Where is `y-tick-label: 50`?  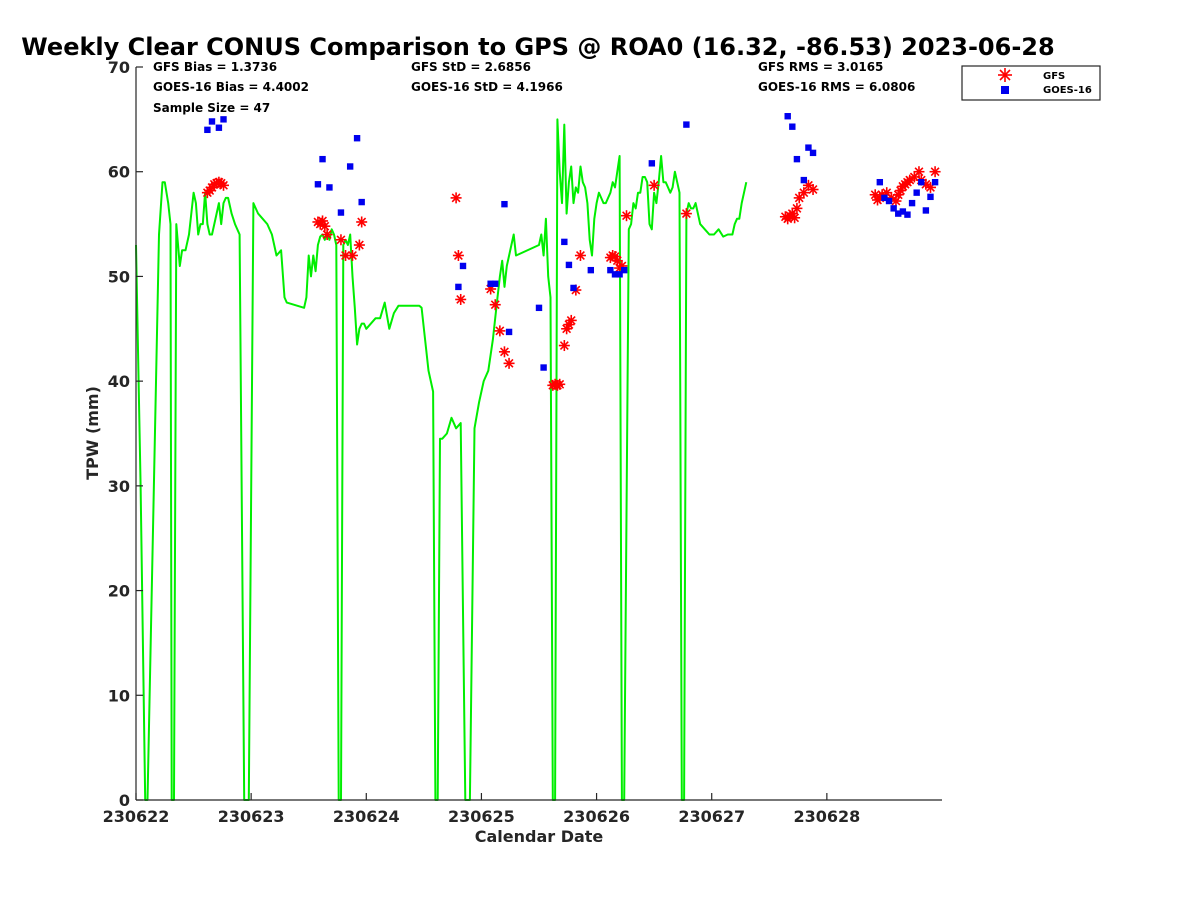 y-tick-label: 50 is located at coordinates (119, 276).